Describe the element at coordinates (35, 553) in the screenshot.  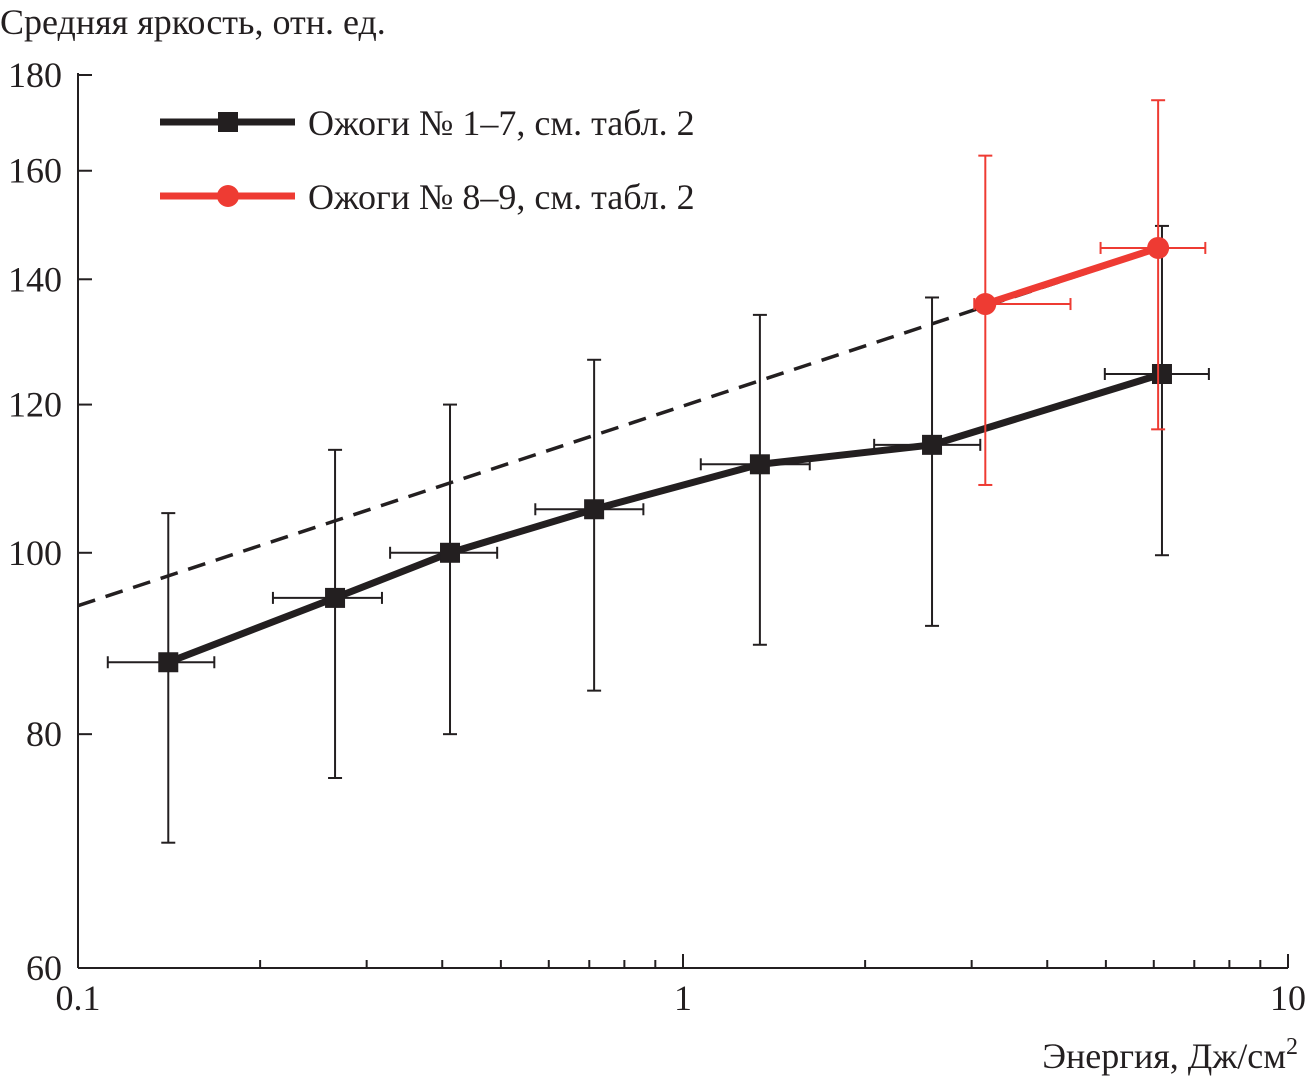
I see `y-tick-label: 100` at that location.